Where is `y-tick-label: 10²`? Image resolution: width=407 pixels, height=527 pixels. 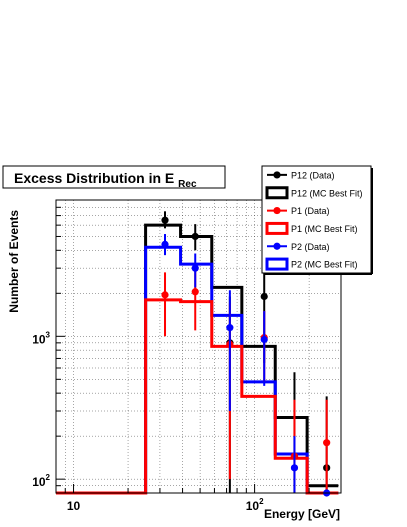
y-tick-label: 10² is located at coordinates (41, 481).